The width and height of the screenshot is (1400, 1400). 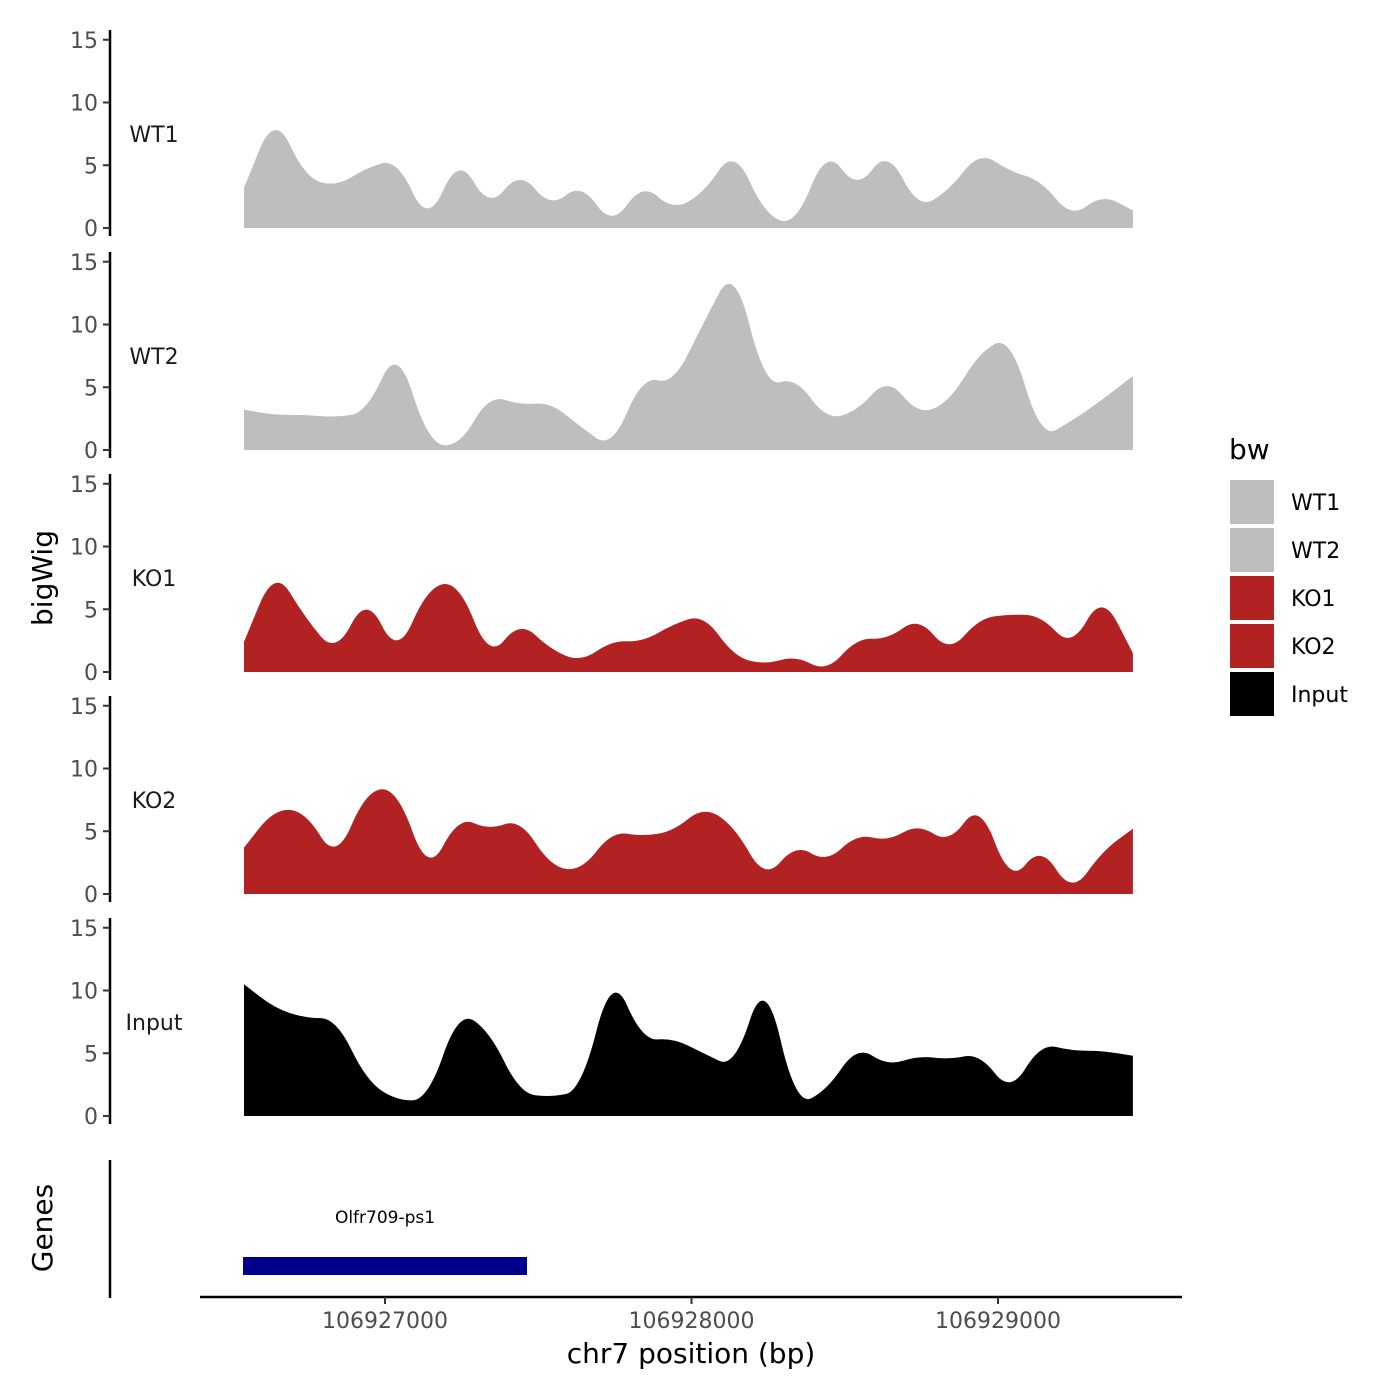 What do you see at coordinates (1313, 599) in the screenshot?
I see `legend-label-ko1: KO1` at bounding box center [1313, 599].